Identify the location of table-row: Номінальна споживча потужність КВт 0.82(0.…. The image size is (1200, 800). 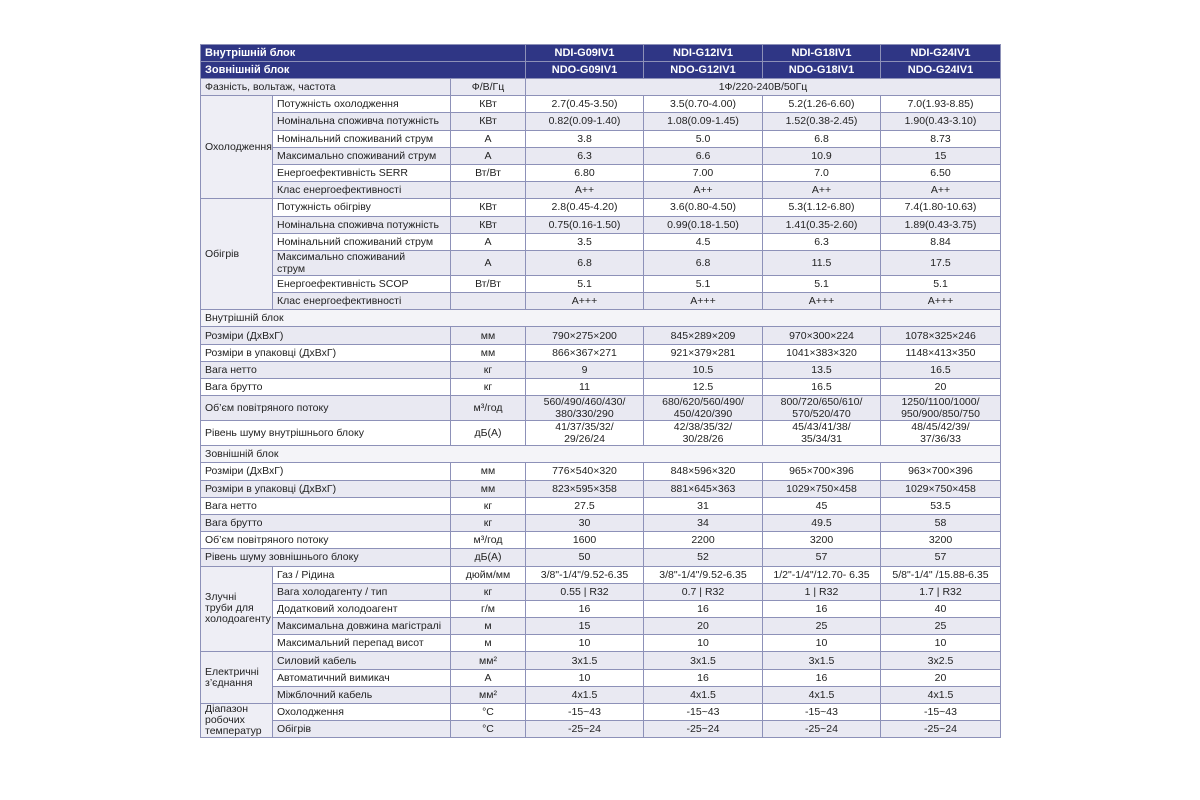
(601, 121).